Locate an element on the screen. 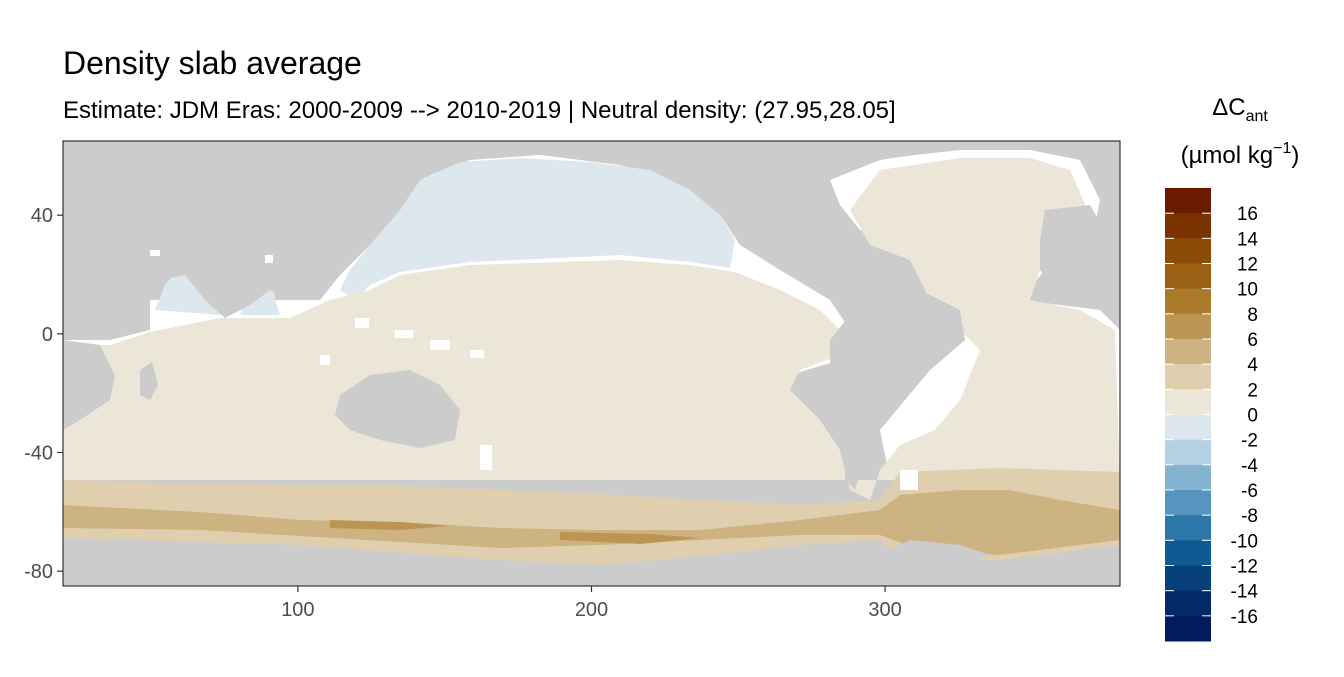 This screenshot has height=677, width=1344. y-axis: 40 0 -40 -80 is located at coordinates (43, 394).